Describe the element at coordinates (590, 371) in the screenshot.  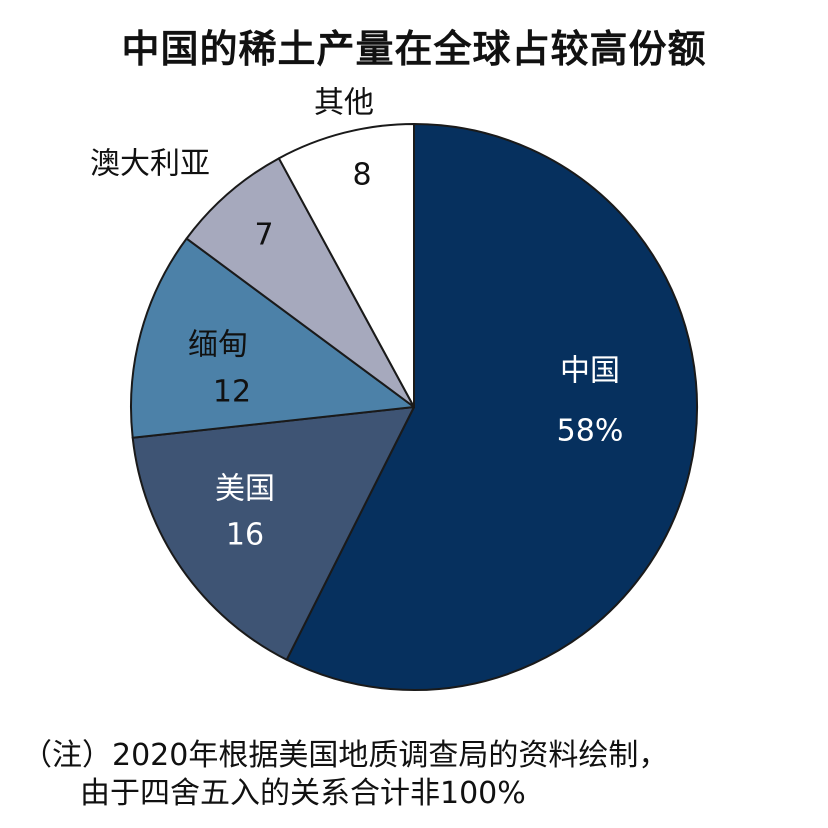
I see `slice-name-label-1: 中国` at that location.